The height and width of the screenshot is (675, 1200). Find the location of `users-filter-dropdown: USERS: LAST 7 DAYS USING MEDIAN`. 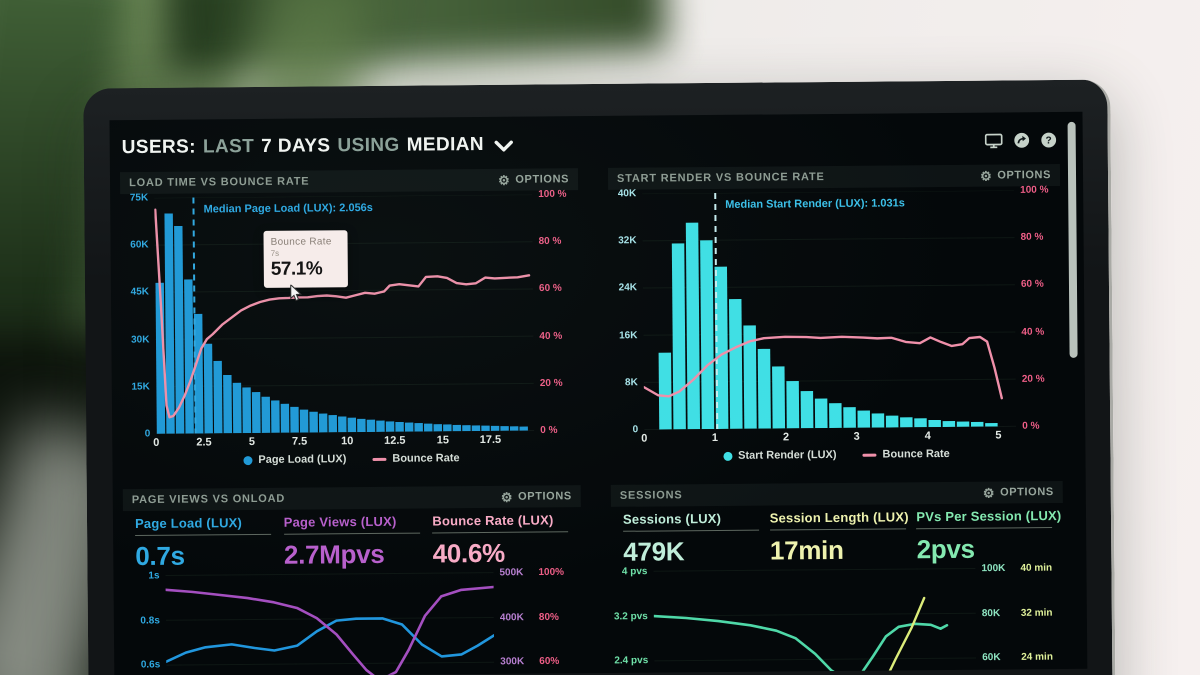

users-filter-dropdown: USERS: LAST 7 DAYS USING MEDIAN is located at coordinates (318, 146).